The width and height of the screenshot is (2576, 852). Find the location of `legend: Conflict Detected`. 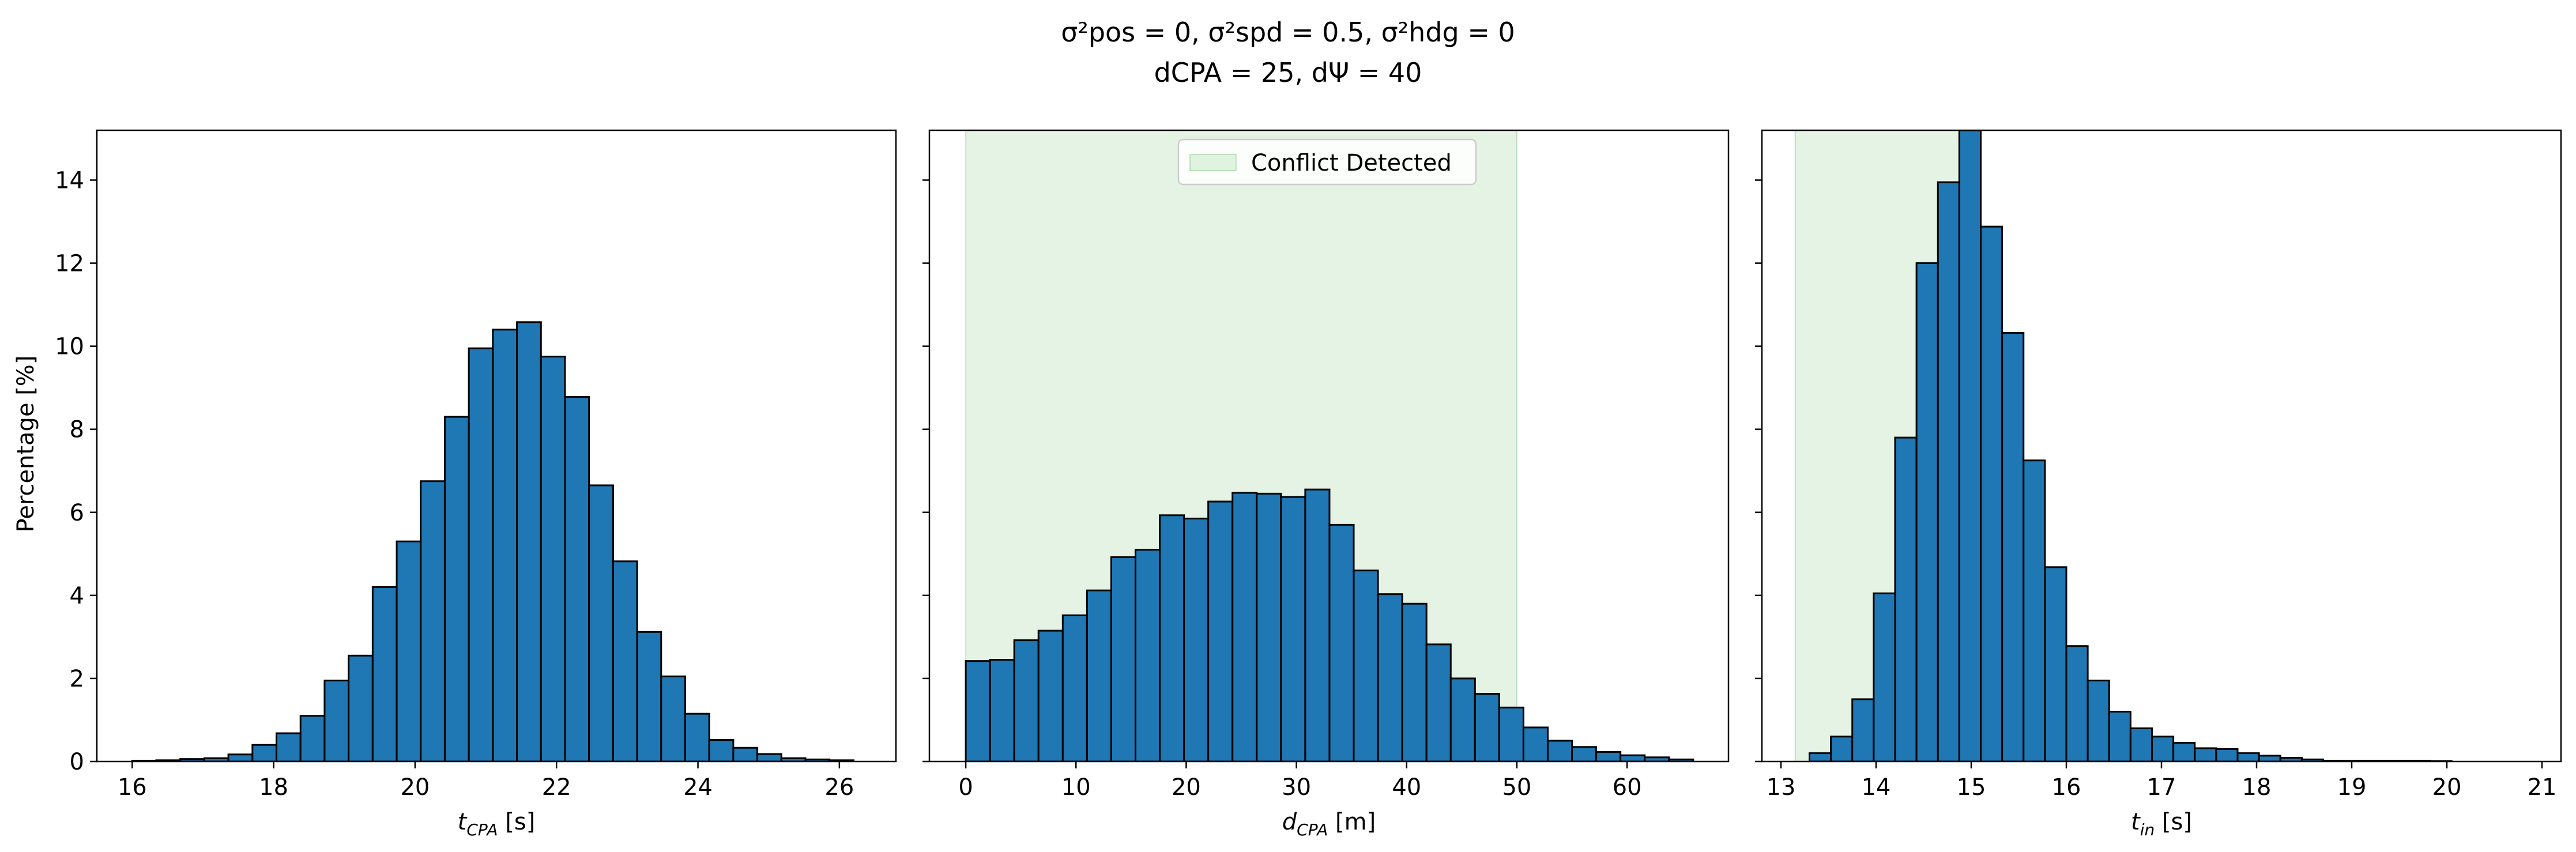

legend: Conflict Detected is located at coordinates (1327, 162).